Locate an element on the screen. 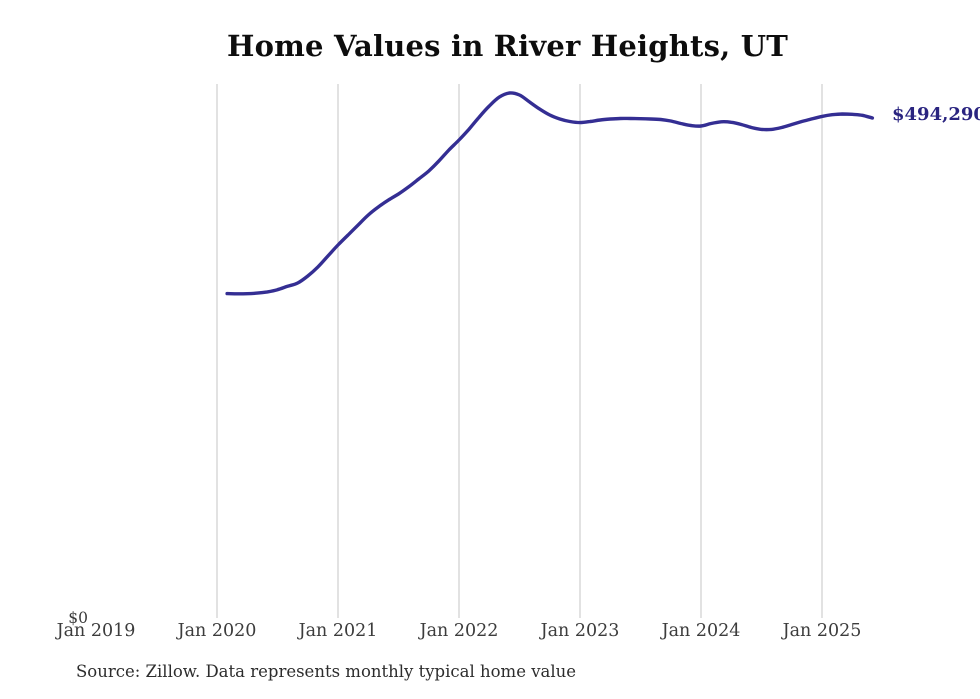 The image size is (980, 699). x-tick-label: Jan 2022 is located at coordinates (459, 631).